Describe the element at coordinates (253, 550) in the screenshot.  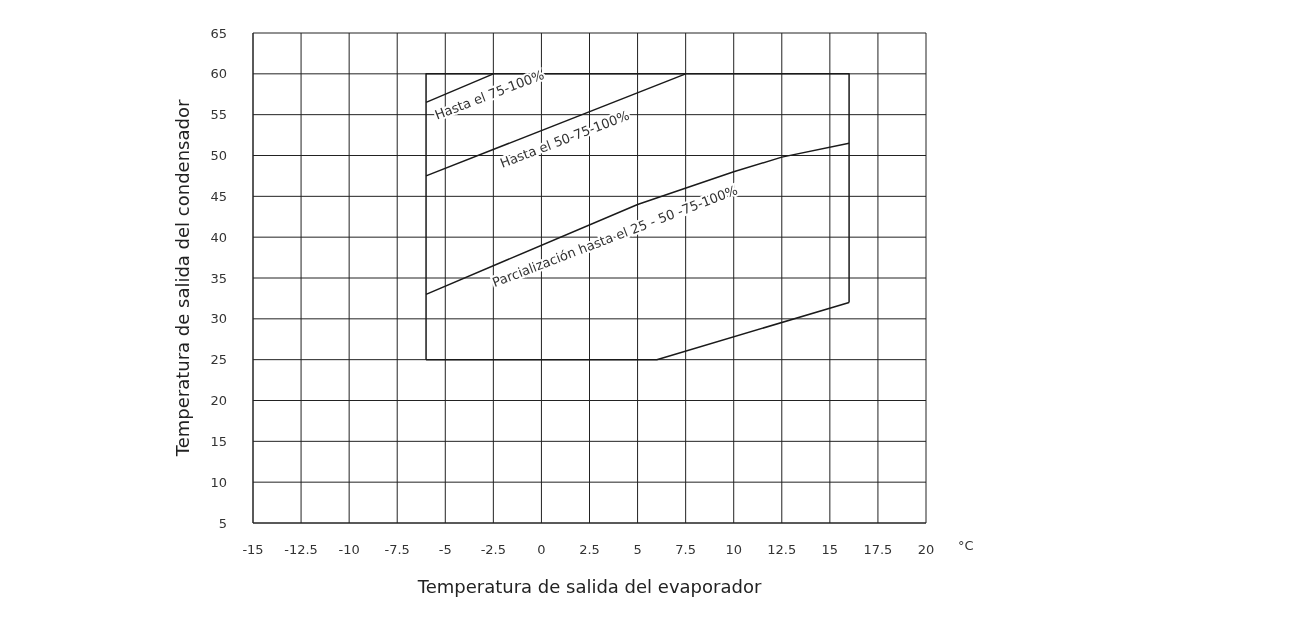
I see `x-tick-label: -15` at that location.